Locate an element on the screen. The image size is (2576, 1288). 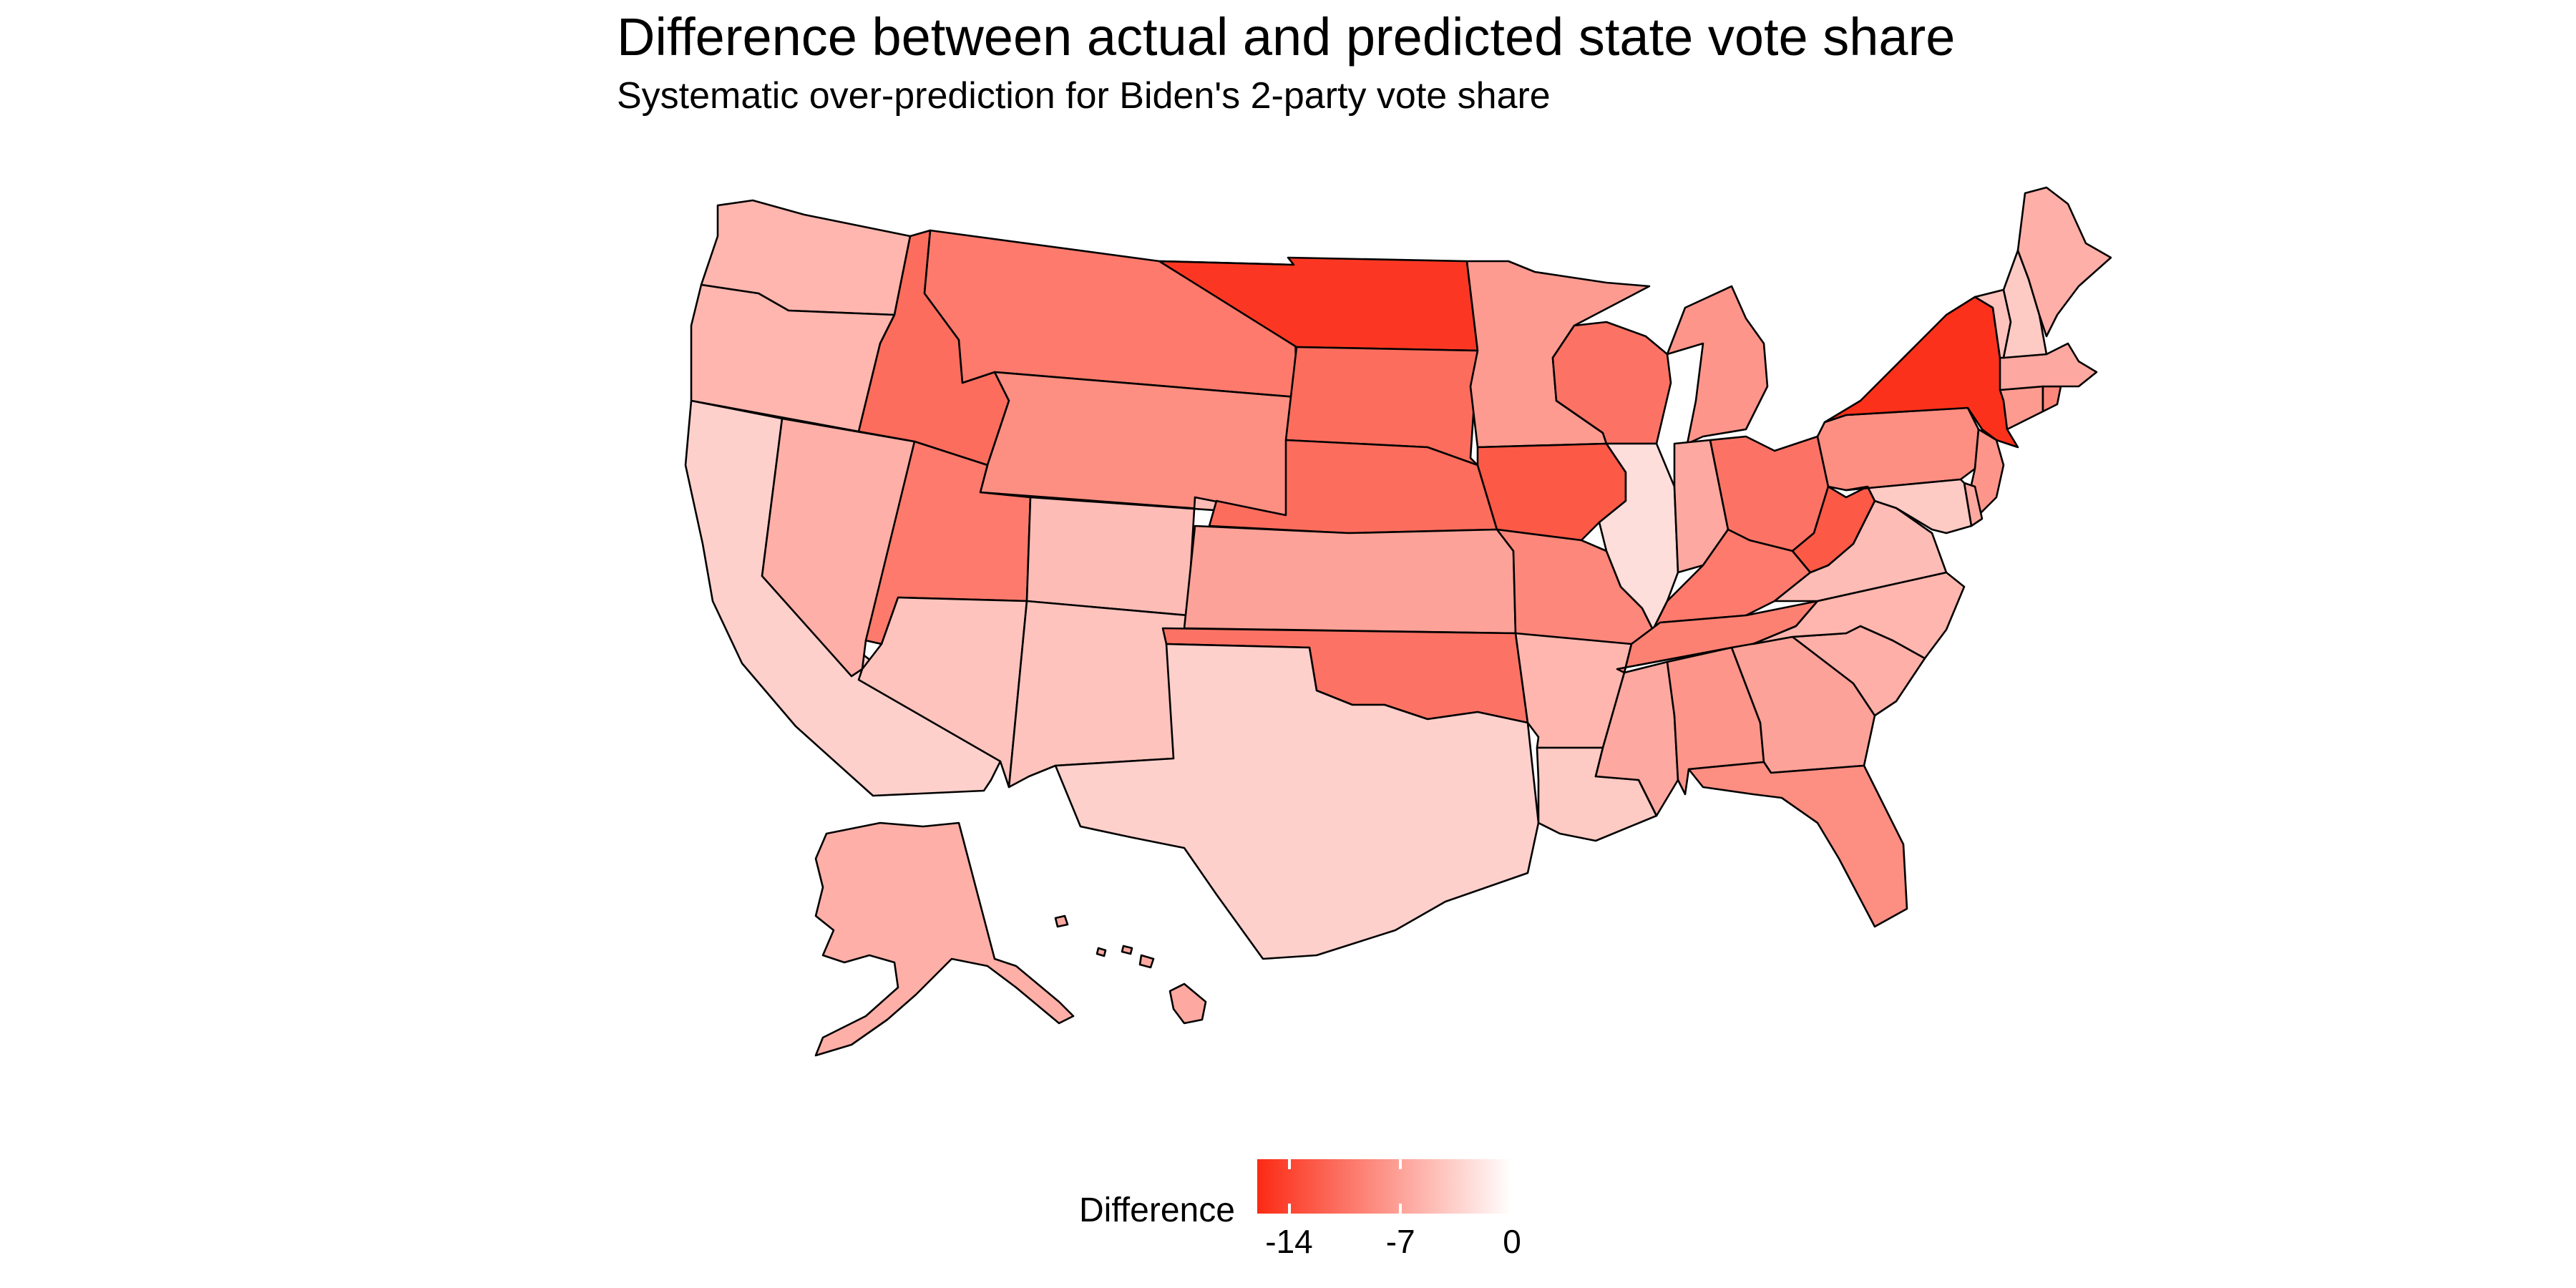
state-AK is located at coordinates (944, 939).